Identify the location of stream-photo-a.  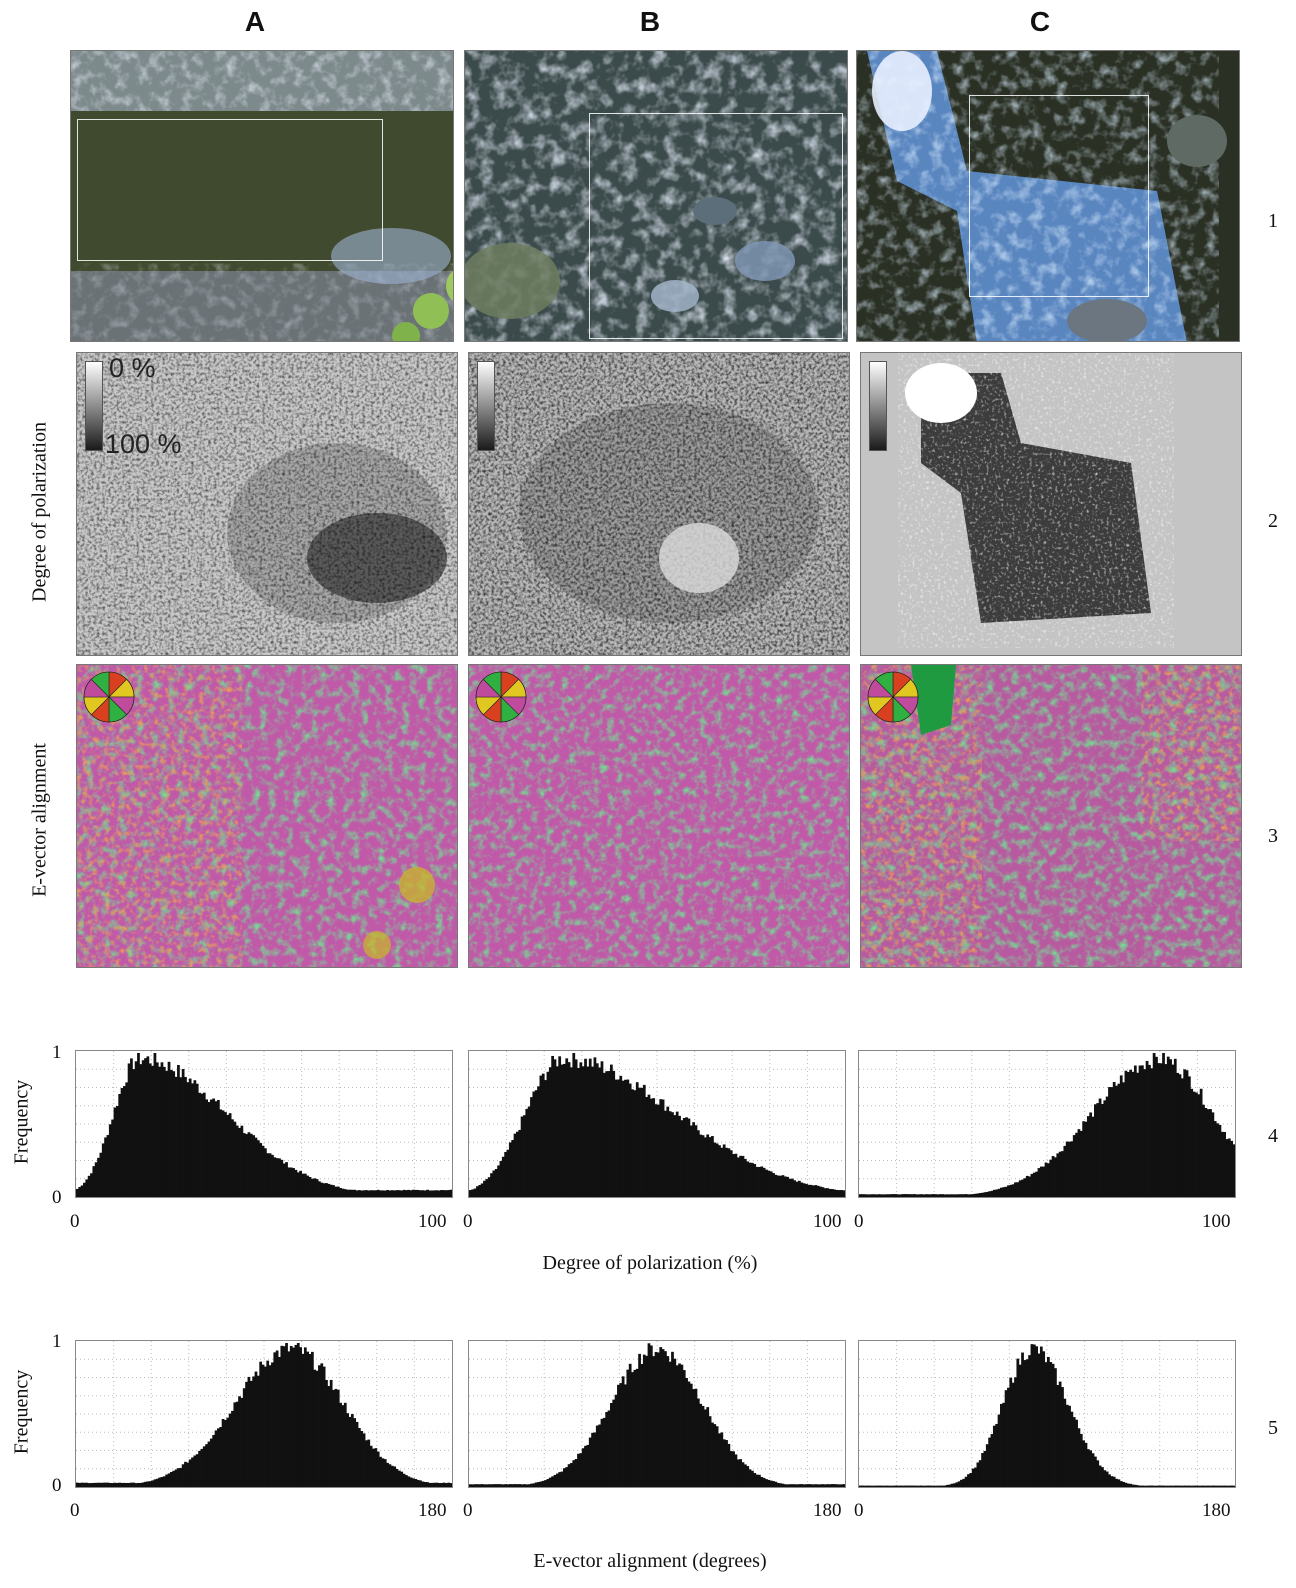
(262, 196).